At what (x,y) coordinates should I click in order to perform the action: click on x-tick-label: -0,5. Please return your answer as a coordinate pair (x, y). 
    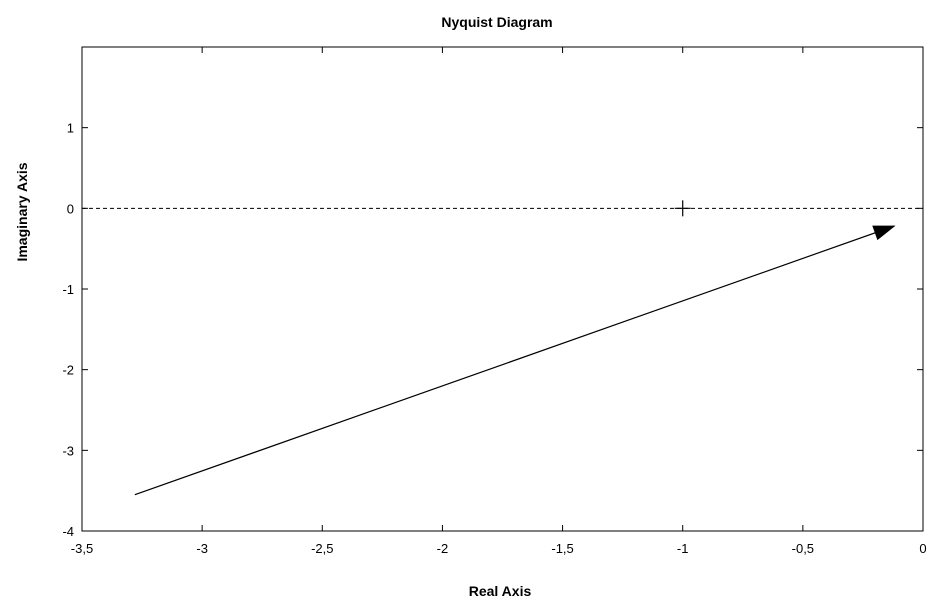
    Looking at the image, I should click on (803, 548).